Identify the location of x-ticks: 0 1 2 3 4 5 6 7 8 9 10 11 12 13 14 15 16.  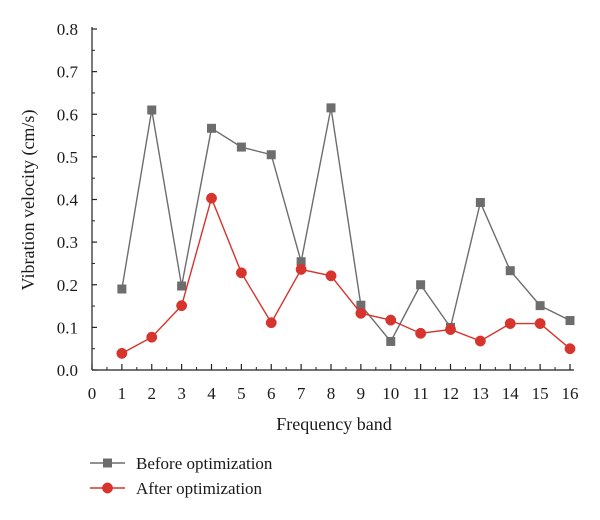
(333, 383).